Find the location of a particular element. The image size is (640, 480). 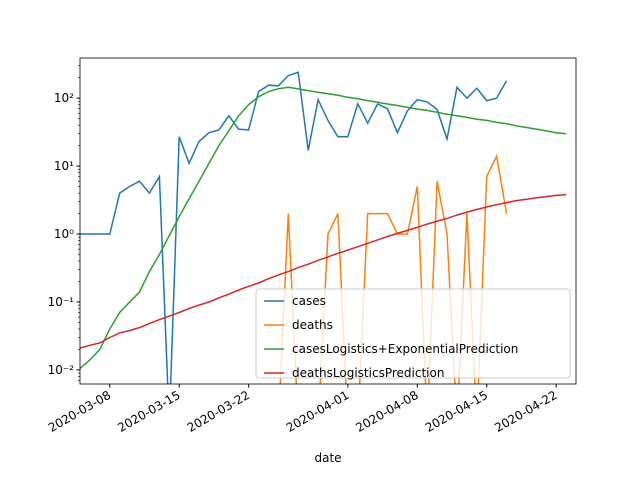

y-tick-label: 10⁻² is located at coordinates (61, 370).